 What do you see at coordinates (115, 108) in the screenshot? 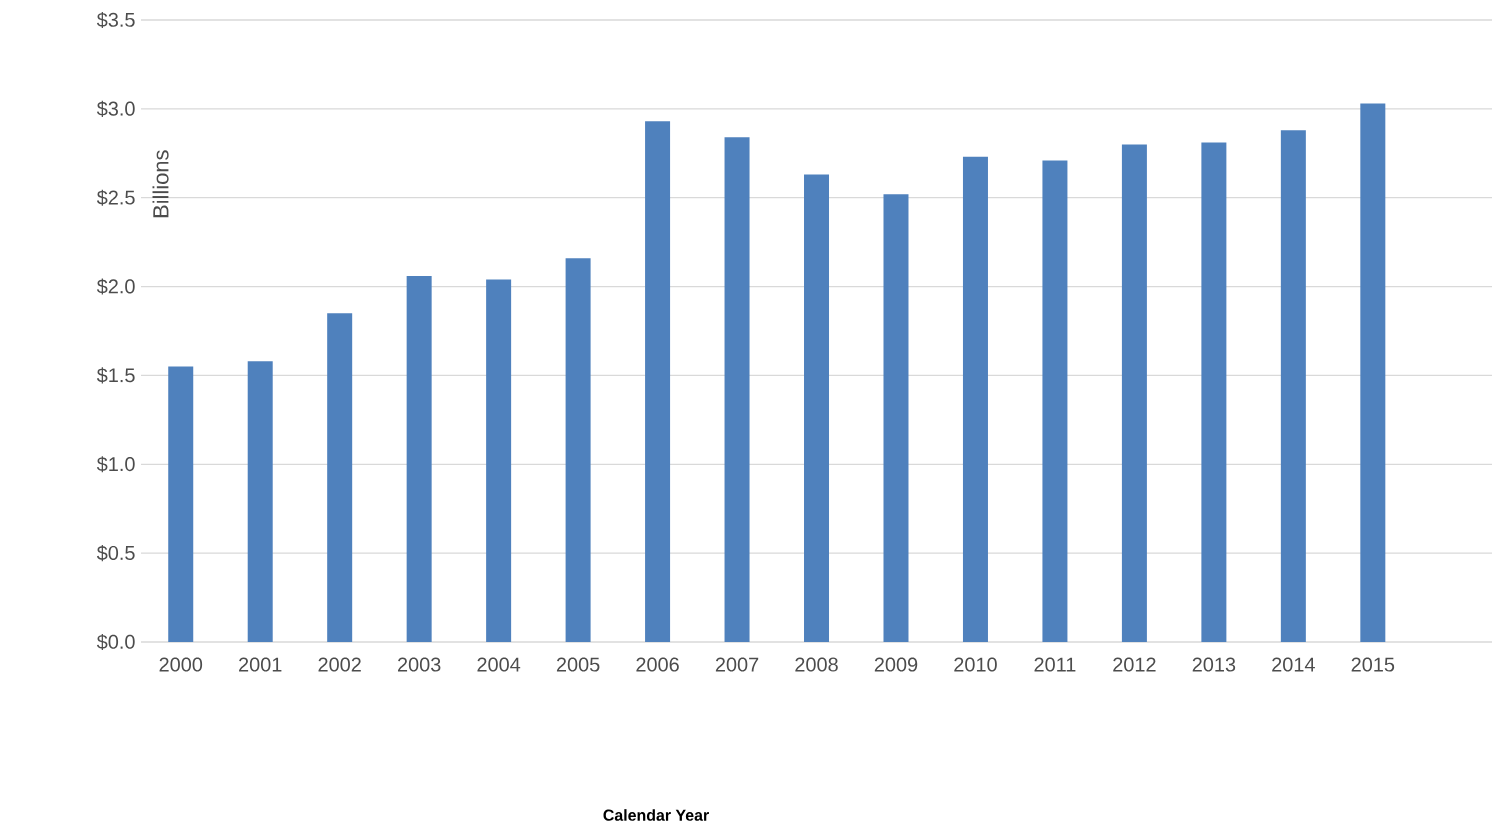
I see `y-tick-label: $3.0` at bounding box center [115, 108].